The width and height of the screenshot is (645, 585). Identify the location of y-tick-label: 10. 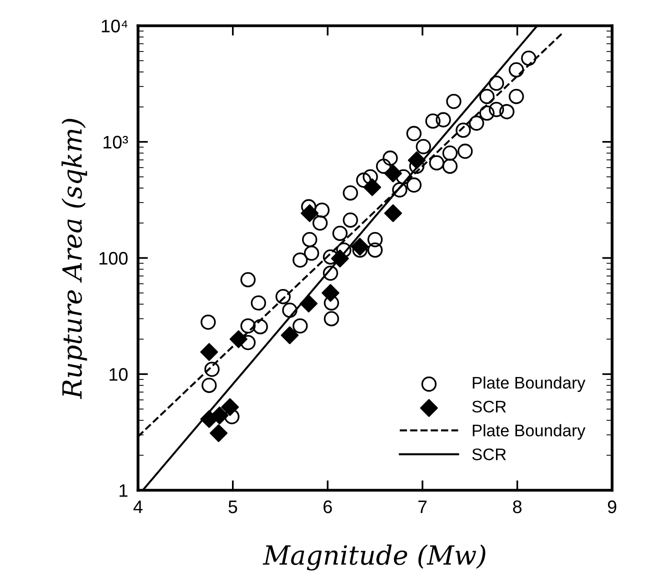
(119, 374).